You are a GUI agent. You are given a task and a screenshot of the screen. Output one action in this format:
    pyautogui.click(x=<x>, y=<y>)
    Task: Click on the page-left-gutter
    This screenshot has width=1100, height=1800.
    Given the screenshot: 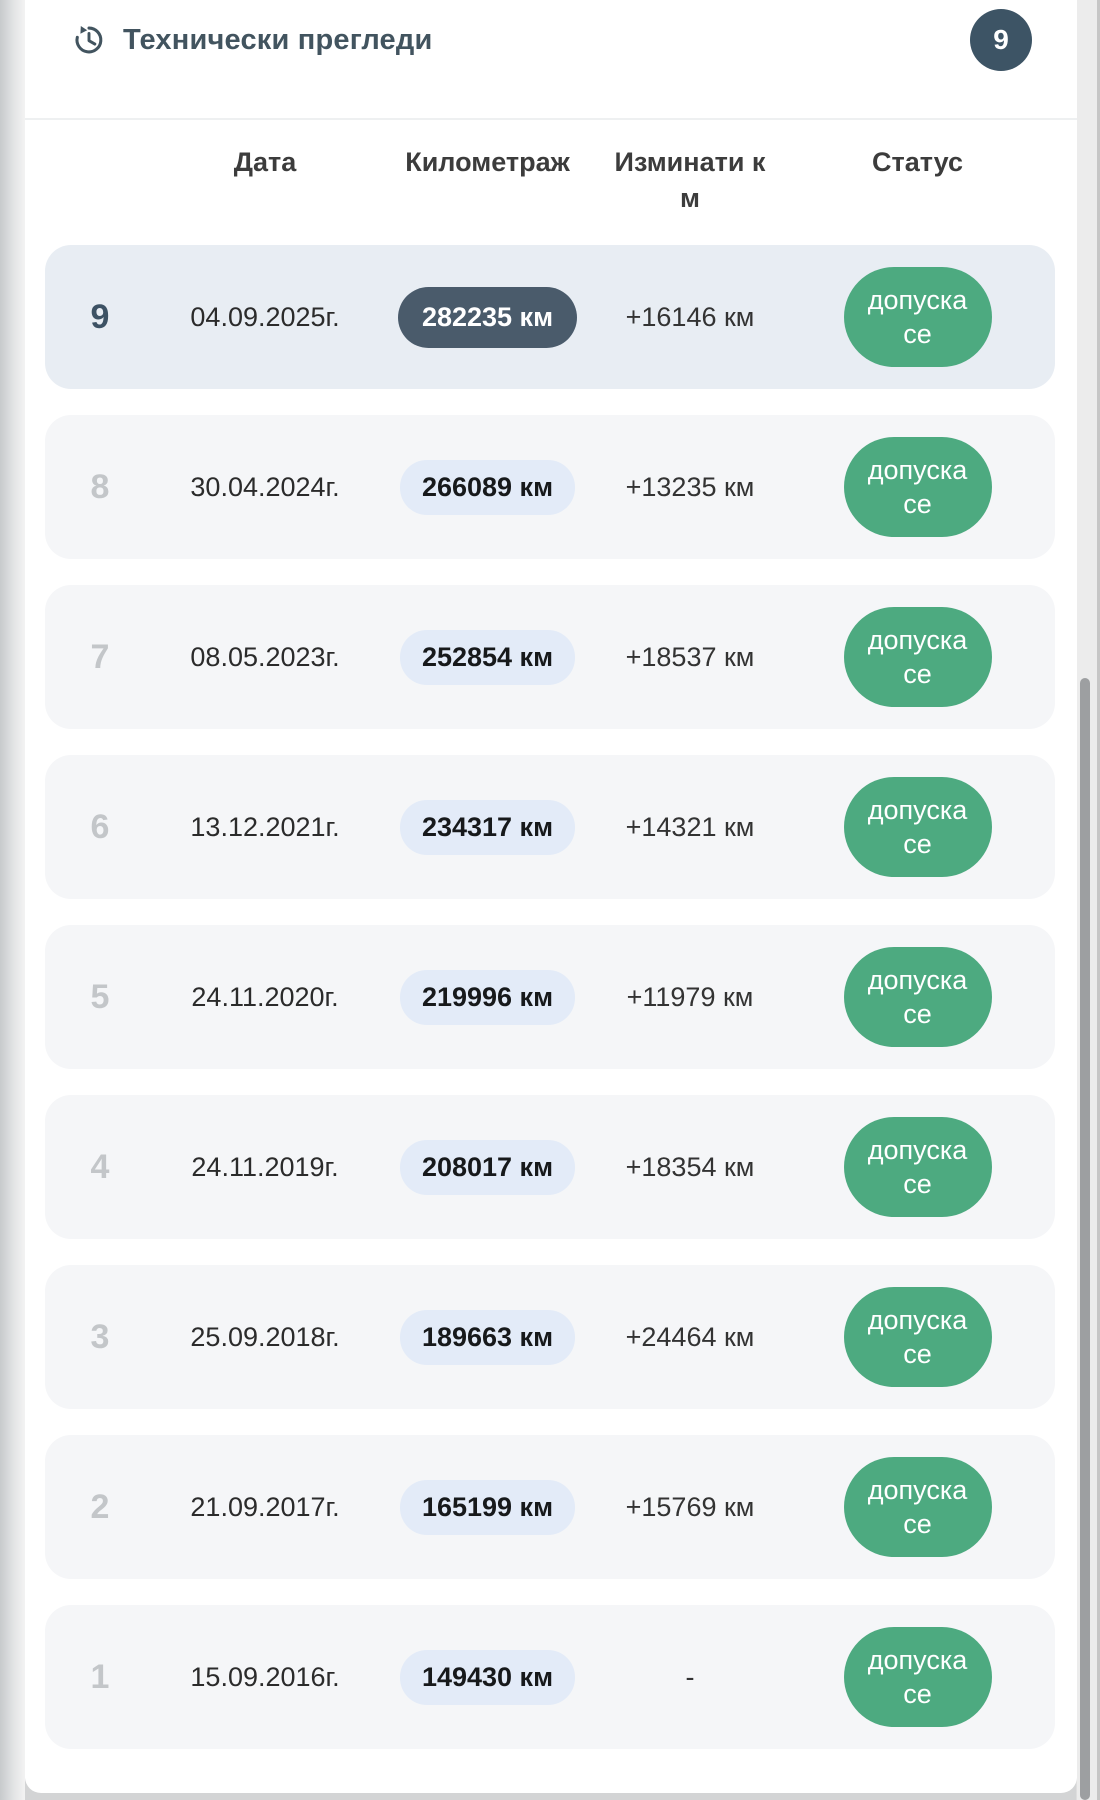 What is the action you would take?
    pyautogui.click(x=12, y=900)
    